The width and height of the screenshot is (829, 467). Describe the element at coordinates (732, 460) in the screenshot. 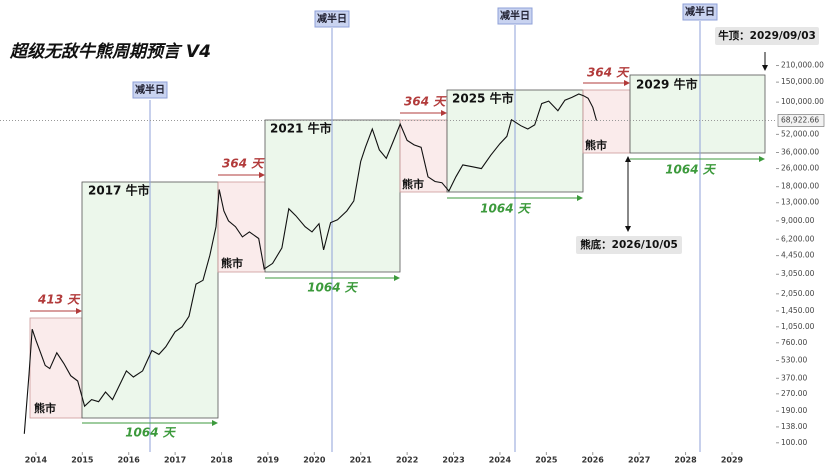

I see `x-tick-label: 2029` at that location.